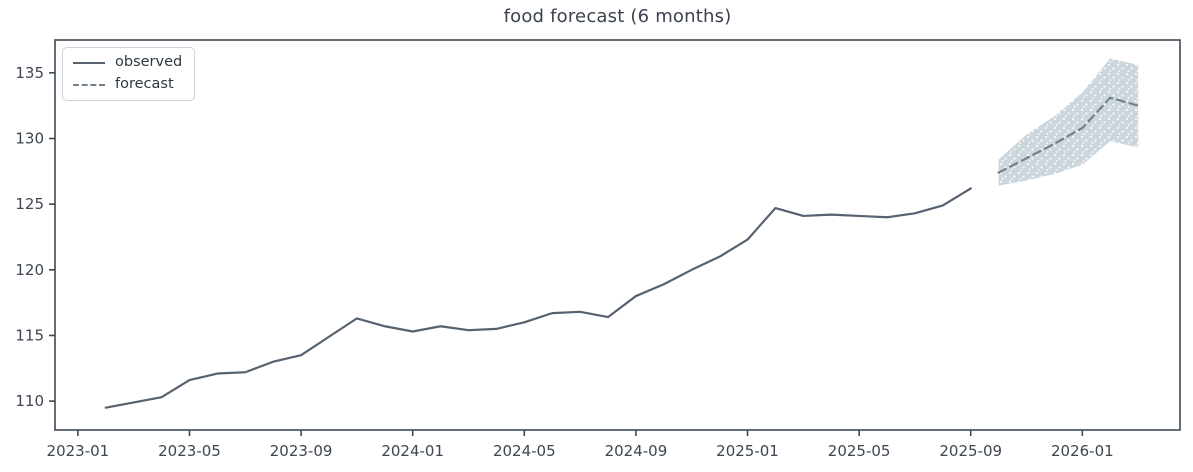  Describe the element at coordinates (524, 451) in the screenshot. I see `x-tick-label: 2024-05` at that location.